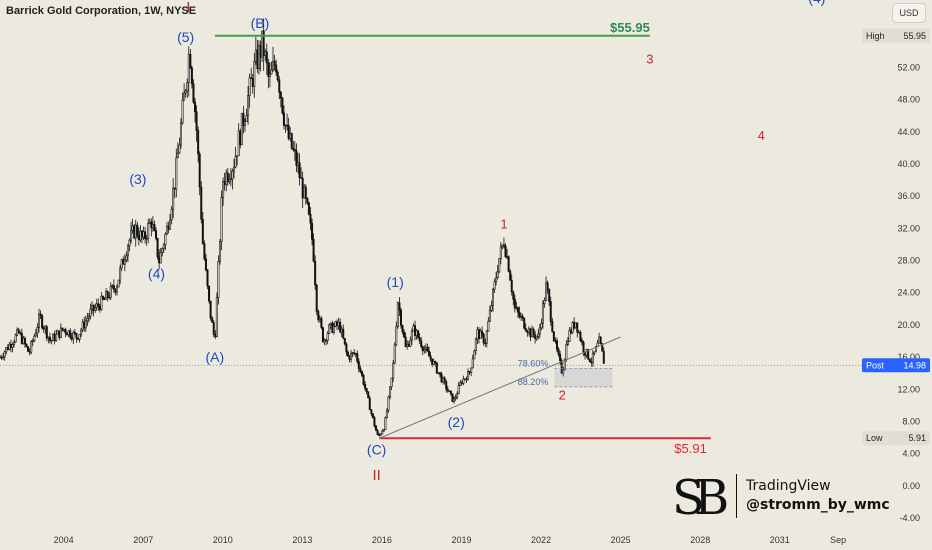 This screenshot has width=932, height=550. What do you see at coordinates (896, 438) in the screenshot?
I see `low-price-badge: Low 5.91` at bounding box center [896, 438].